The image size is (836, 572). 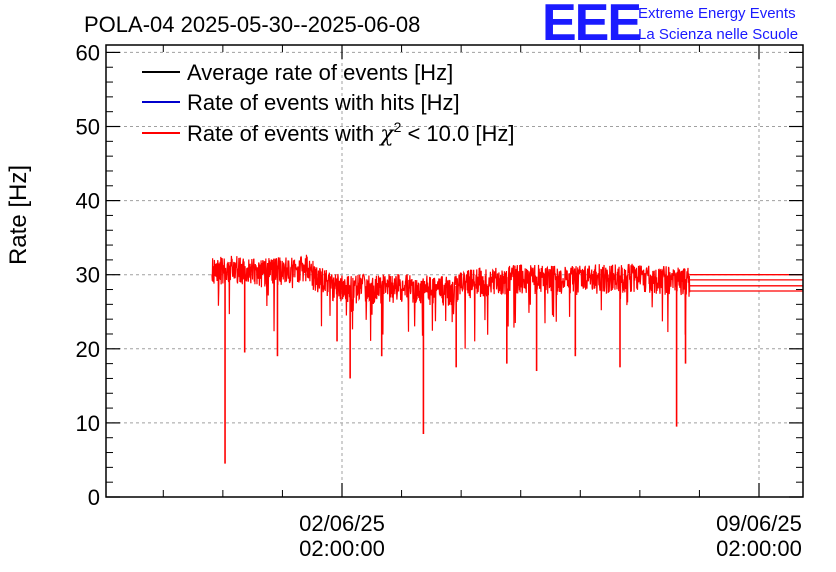 I want to click on y-tick-label: 10, so click(x=88, y=423).